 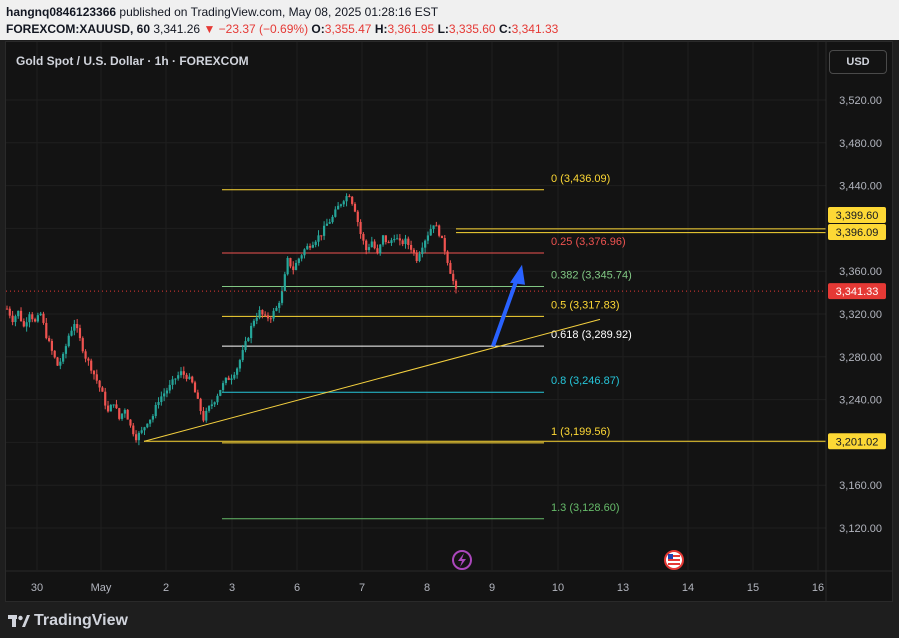 I want to click on fib-level-label: 0 (3,436.09), so click(x=580, y=179).